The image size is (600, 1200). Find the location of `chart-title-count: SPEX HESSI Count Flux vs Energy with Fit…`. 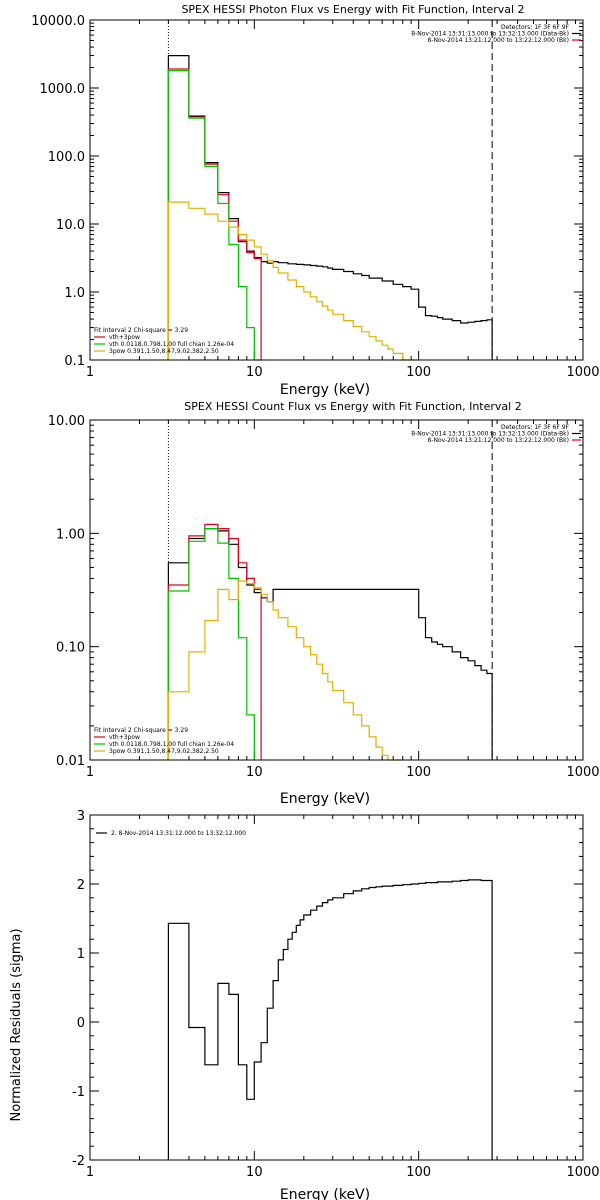

chart-title-count: SPEX HESSI Count Flux vs Energy with Fit… is located at coordinates (352, 406).